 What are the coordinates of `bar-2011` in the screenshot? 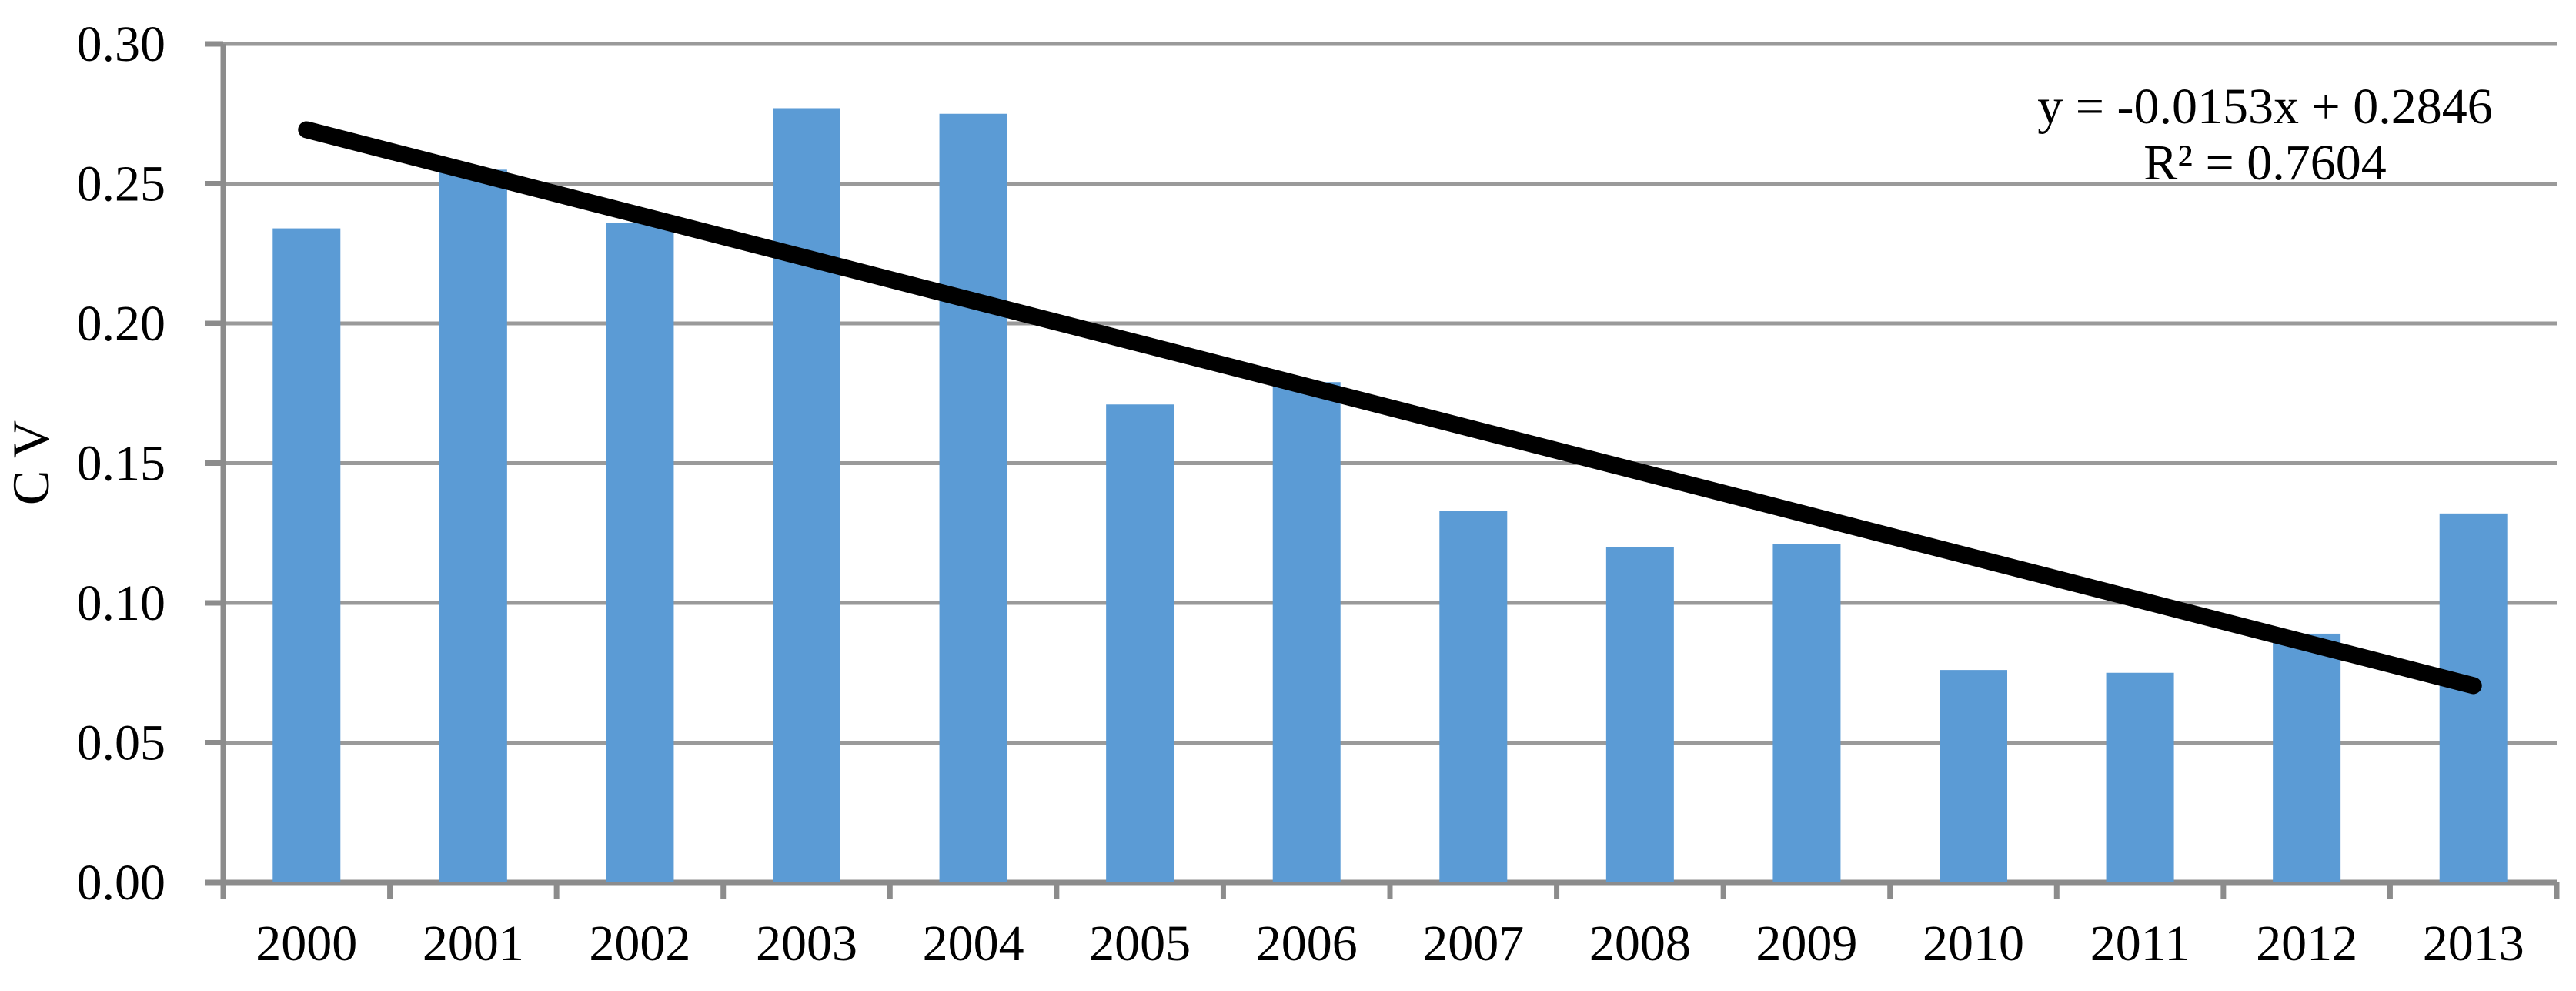 It's located at (2140, 777).